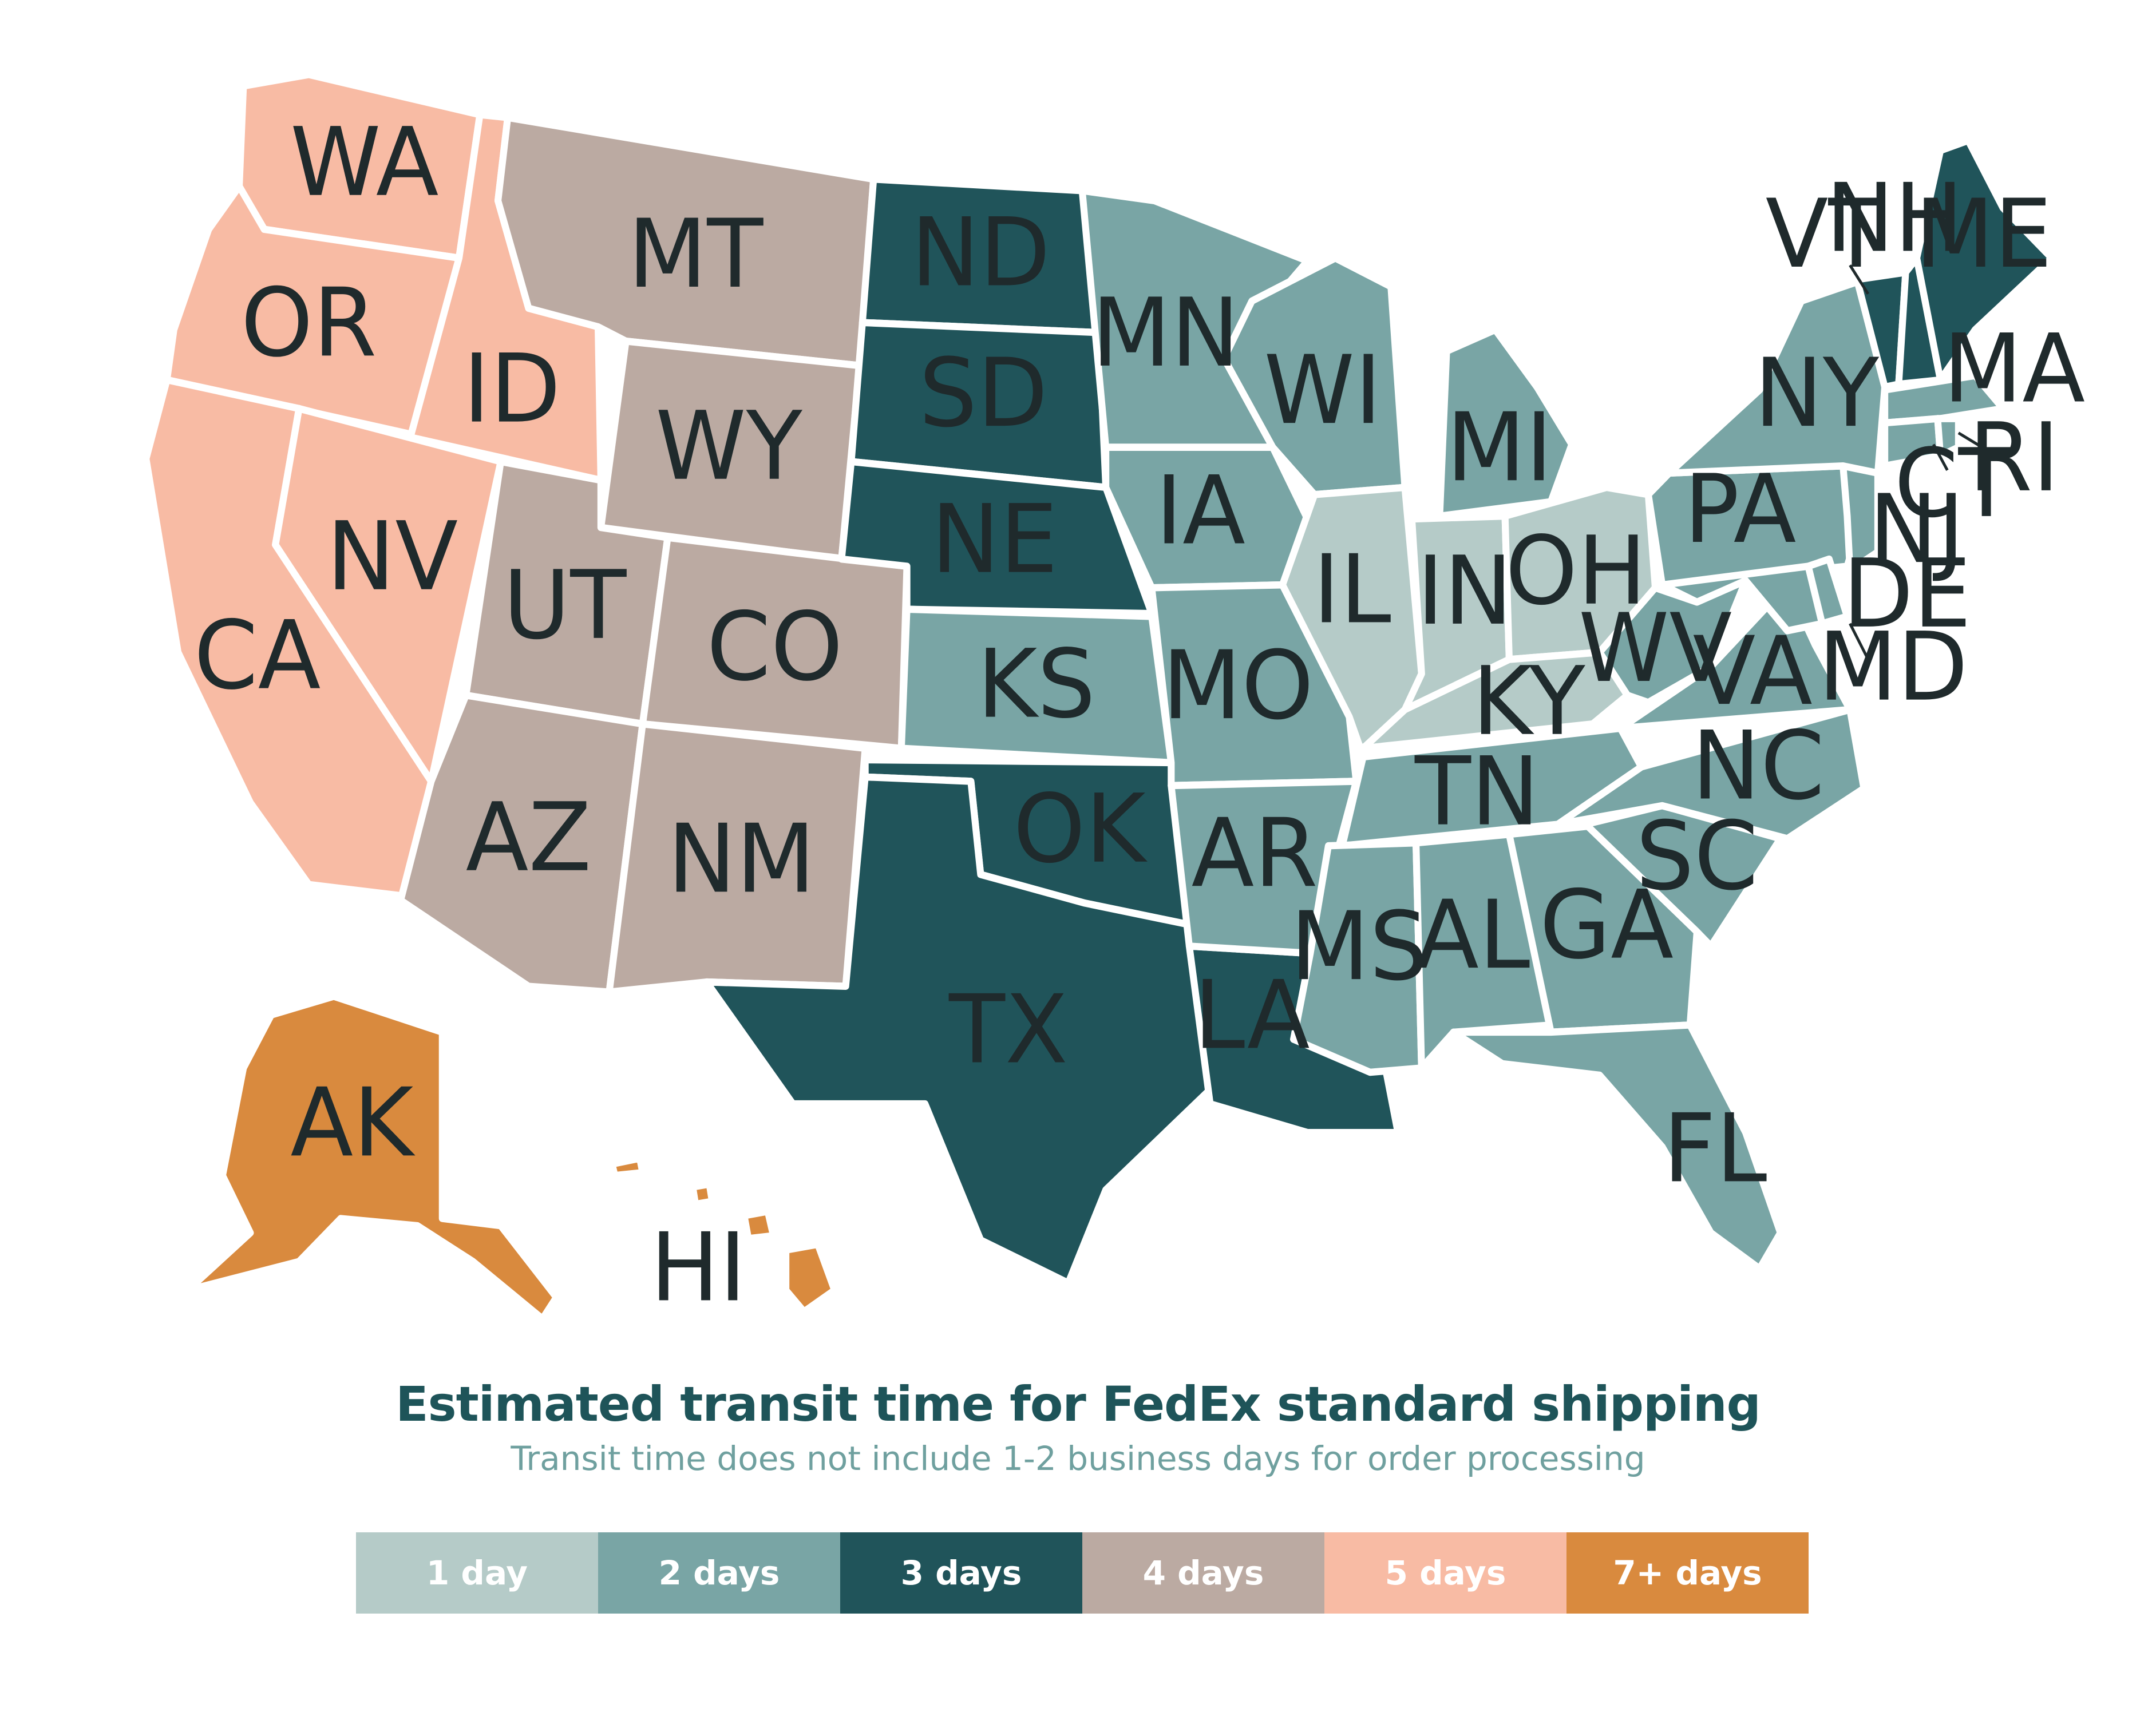 Image resolution: width=2156 pixels, height=1716 pixels. What do you see at coordinates (1916, 530) in the screenshot?
I see `state-label-nj: NJ` at bounding box center [1916, 530].